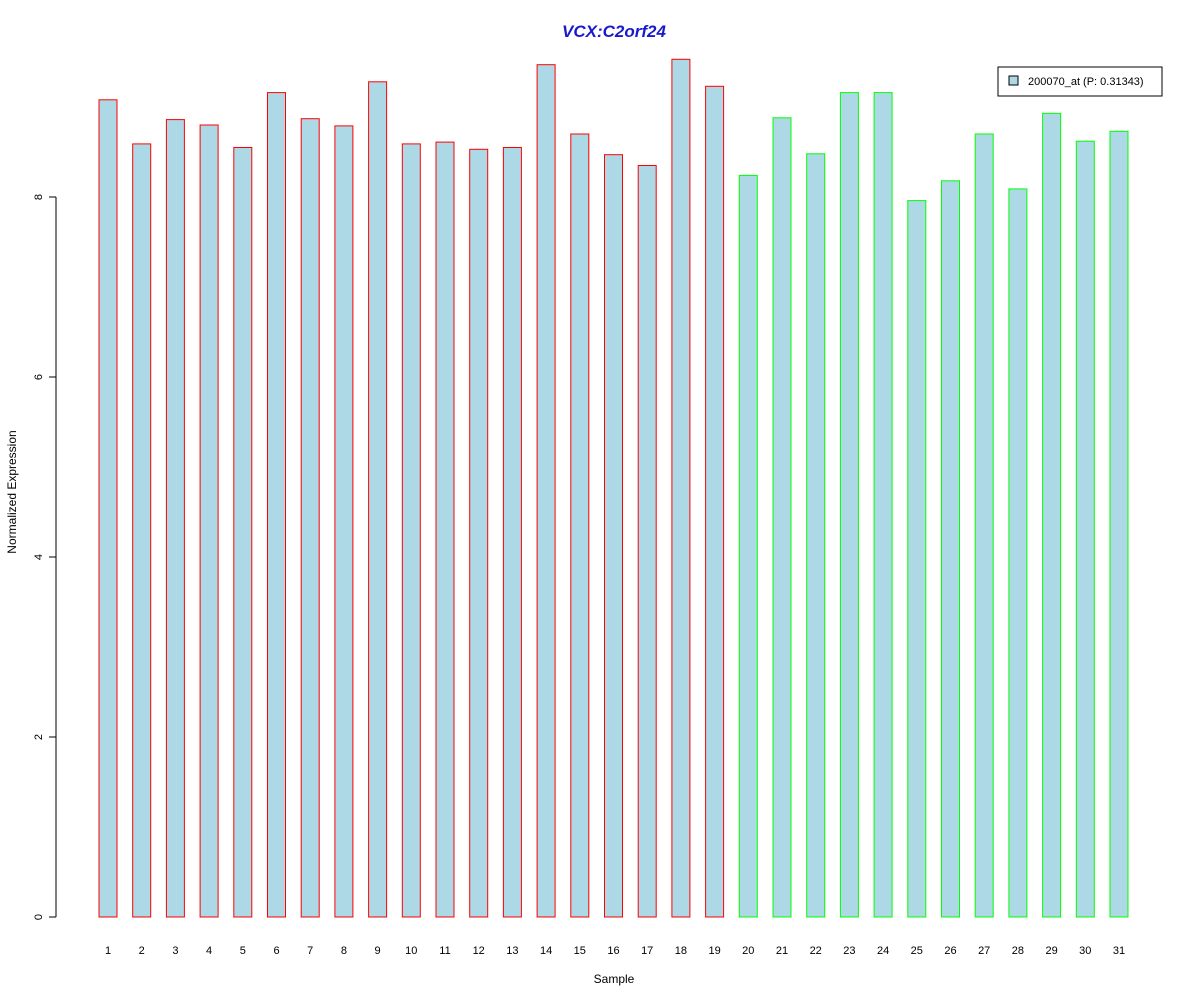  Describe the element at coordinates (714, 951) in the screenshot. I see `x-tick-label: 19` at that location.